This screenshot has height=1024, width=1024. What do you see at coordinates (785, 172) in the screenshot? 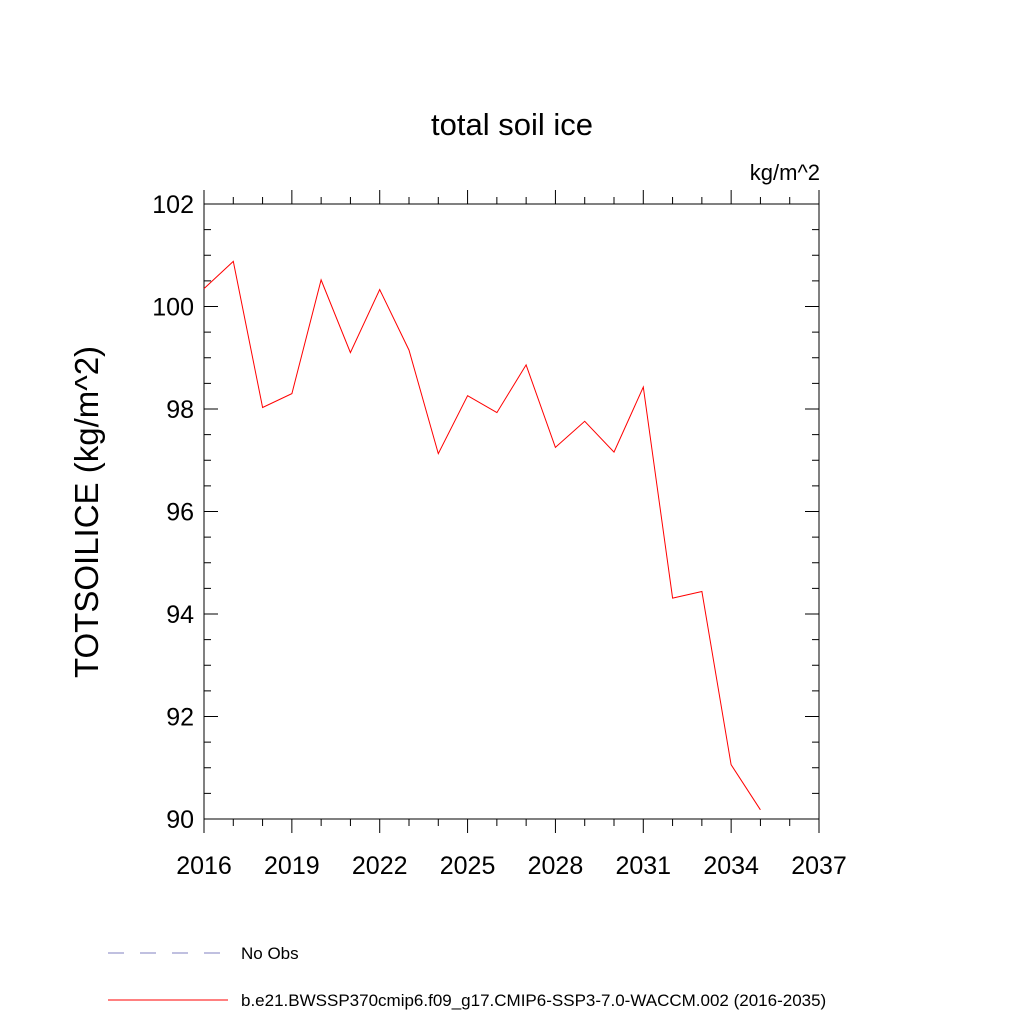
I see `units-label: kg/m^2` at bounding box center [785, 172].